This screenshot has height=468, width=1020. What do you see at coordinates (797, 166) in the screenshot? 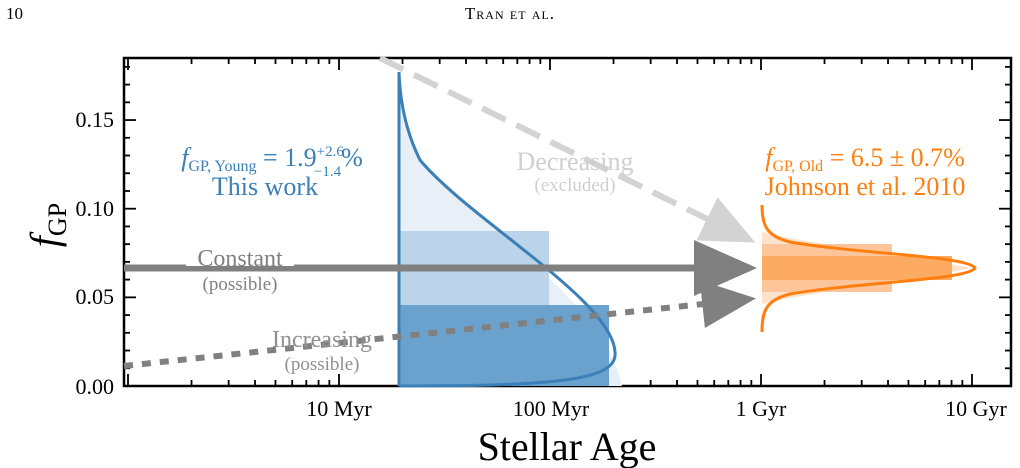
I see `old-sub: GP, Old` at bounding box center [797, 166].